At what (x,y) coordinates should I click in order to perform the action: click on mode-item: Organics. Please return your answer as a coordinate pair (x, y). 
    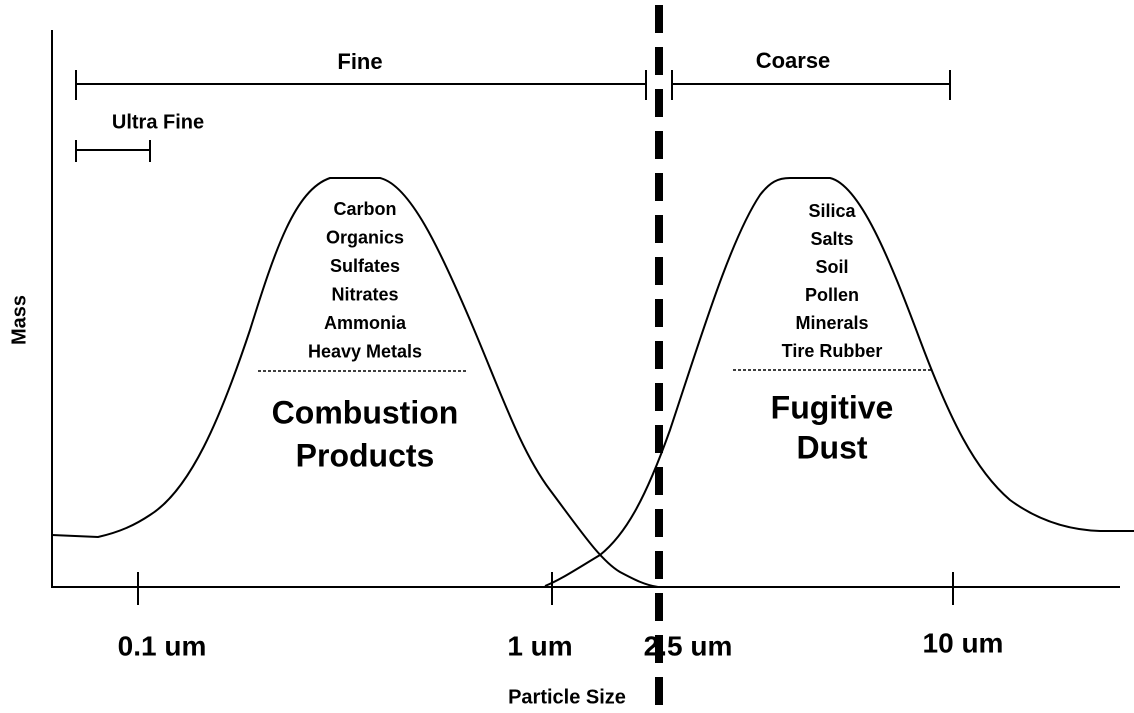
    Looking at the image, I should click on (365, 237).